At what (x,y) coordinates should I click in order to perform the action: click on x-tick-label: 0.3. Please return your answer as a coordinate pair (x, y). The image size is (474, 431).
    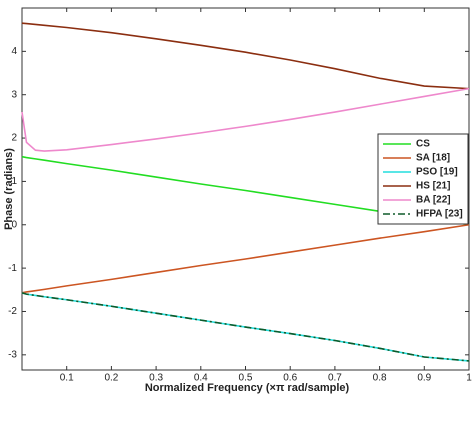
    Looking at the image, I should click on (156, 378).